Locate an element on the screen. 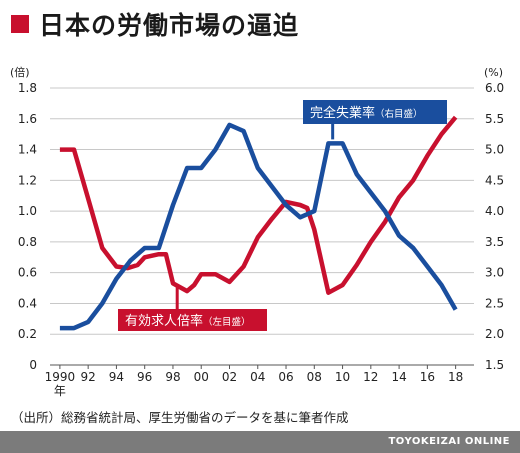  unemployment-label-name: 完全失業率 is located at coordinates (342, 113).